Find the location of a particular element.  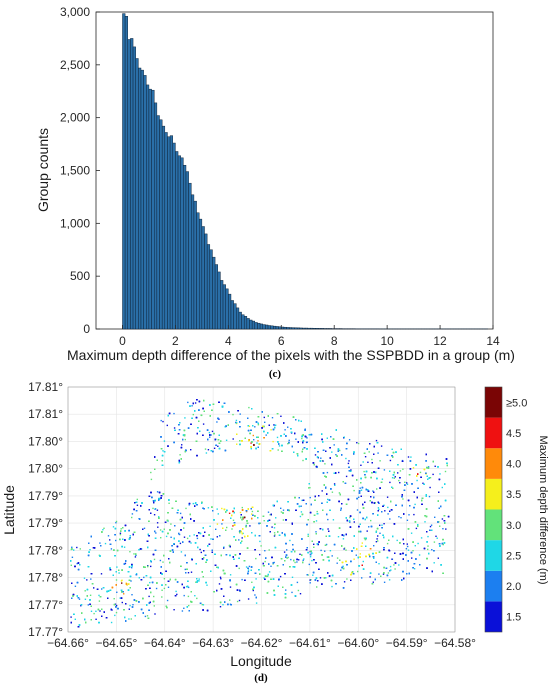

histogram-y-axis-label: Group counts is located at coordinates (43, 170).